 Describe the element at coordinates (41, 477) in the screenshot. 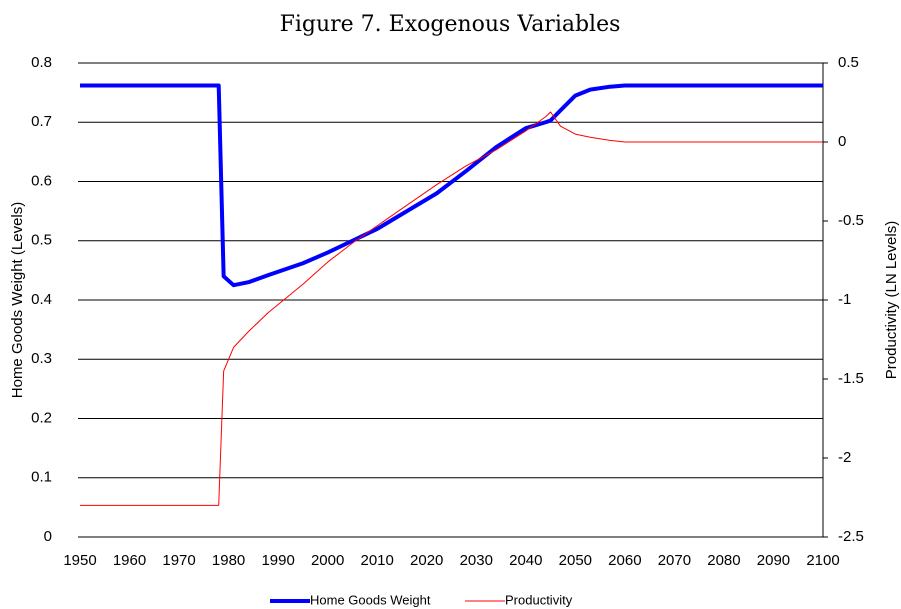

I see `y-tick-label: 0.1` at that location.